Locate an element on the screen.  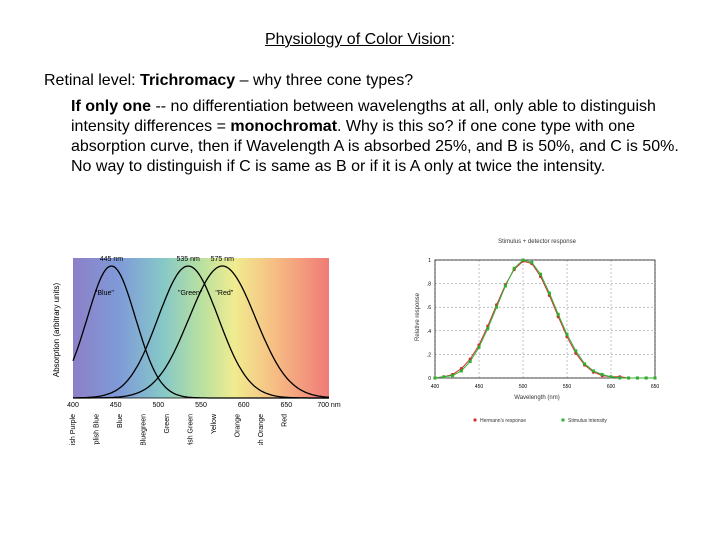
title-text: Physiology of Color Vision is located at coordinates (357, 39).